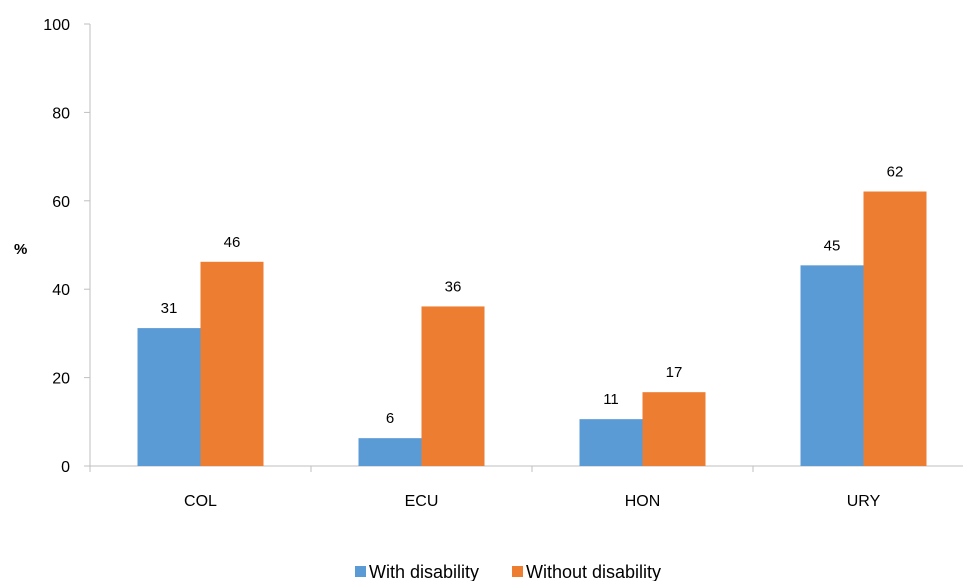 Image resolution: width=963 pixels, height=581 pixels. What do you see at coordinates (61, 290) in the screenshot?
I see `y-tick-label: 40` at bounding box center [61, 290].